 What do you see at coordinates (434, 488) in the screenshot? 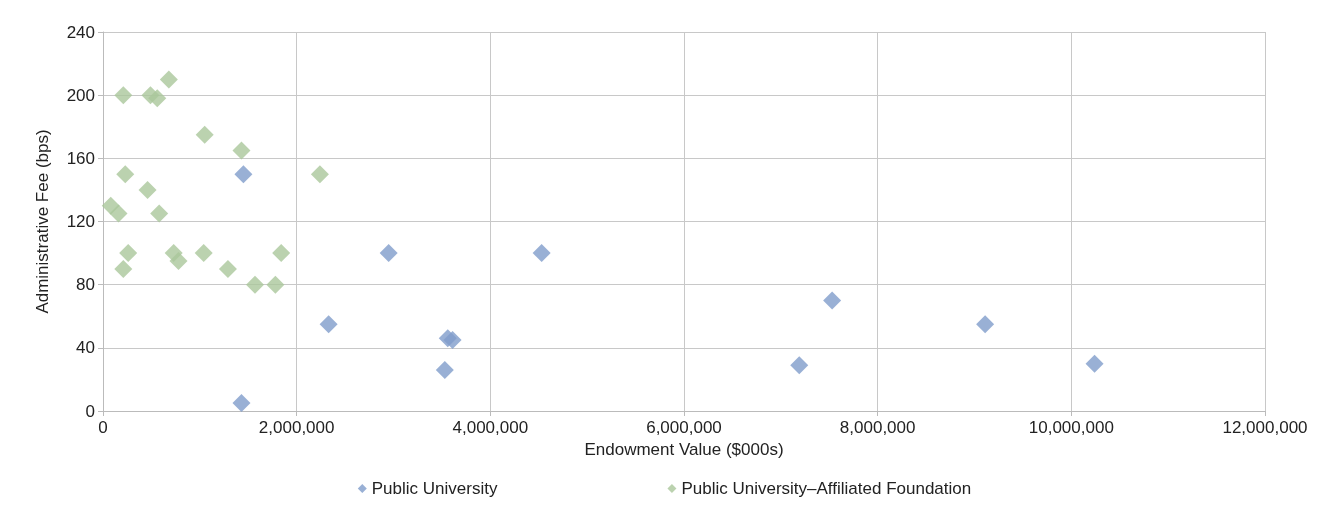
I see `legend-label: Public University` at bounding box center [434, 488].